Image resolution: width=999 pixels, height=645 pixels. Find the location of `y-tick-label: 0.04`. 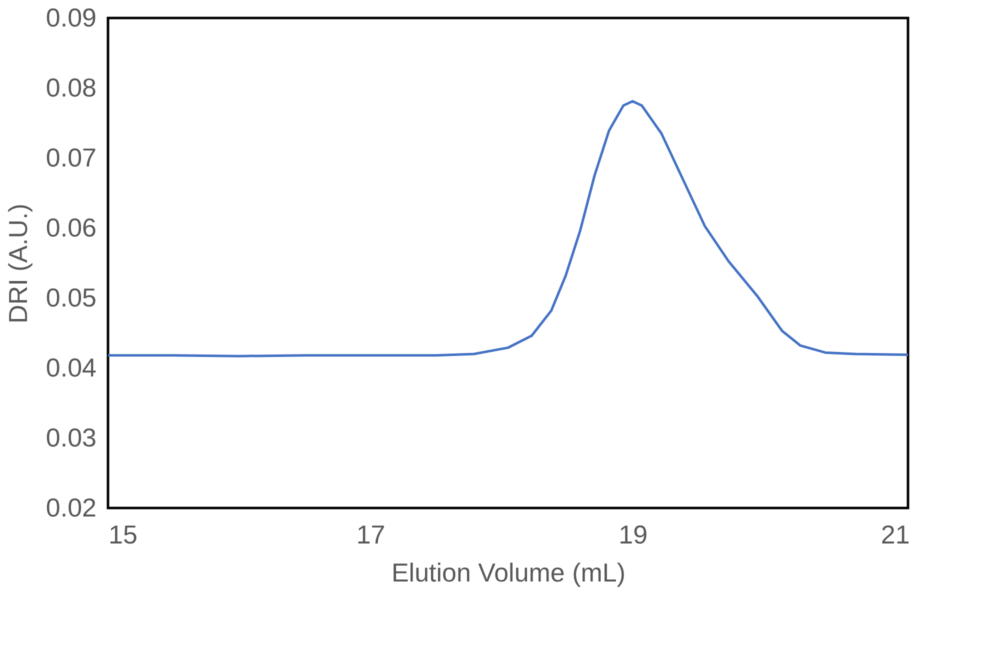

y-tick-label: 0.04 is located at coordinates (71, 367).